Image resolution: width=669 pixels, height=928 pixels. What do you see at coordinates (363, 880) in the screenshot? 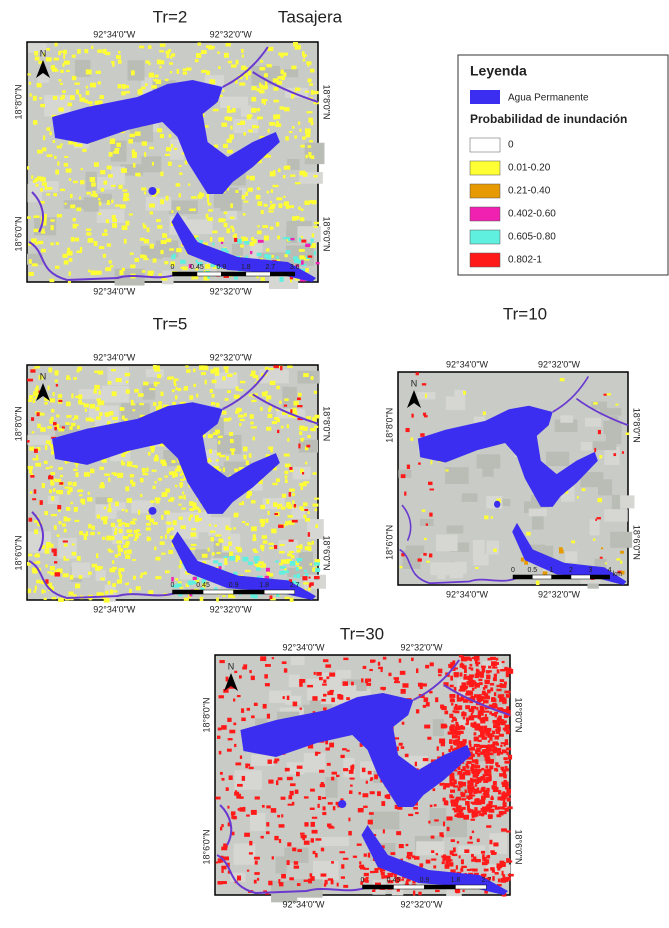
I see `scale-label: 0` at bounding box center [363, 880].